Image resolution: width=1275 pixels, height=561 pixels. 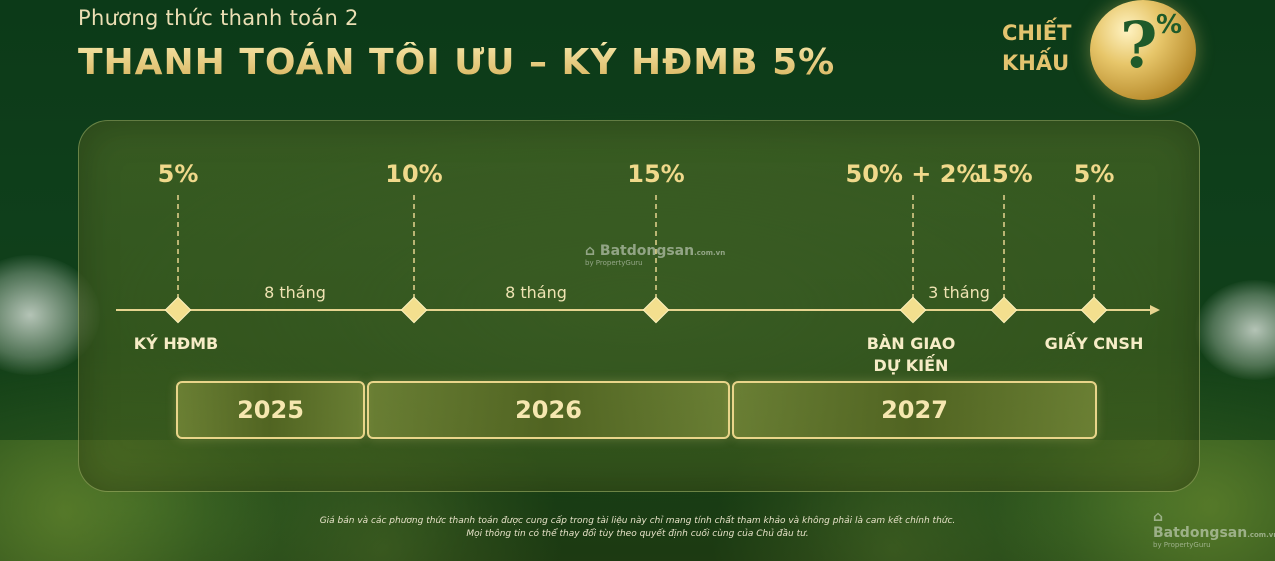 What do you see at coordinates (218, 18) in the screenshot?
I see `page-subtitle: Phương thức thanh toán 2` at bounding box center [218, 18].